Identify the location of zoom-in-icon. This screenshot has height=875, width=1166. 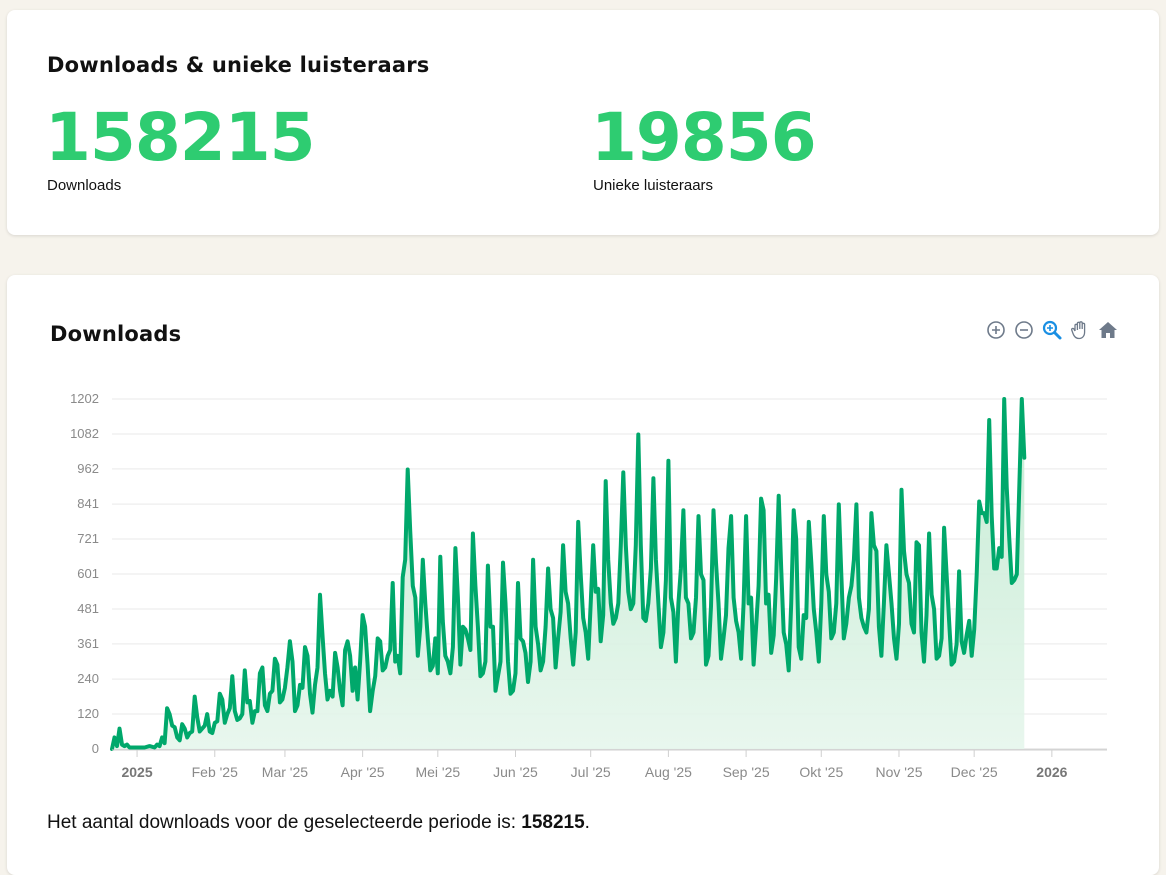
(996, 330).